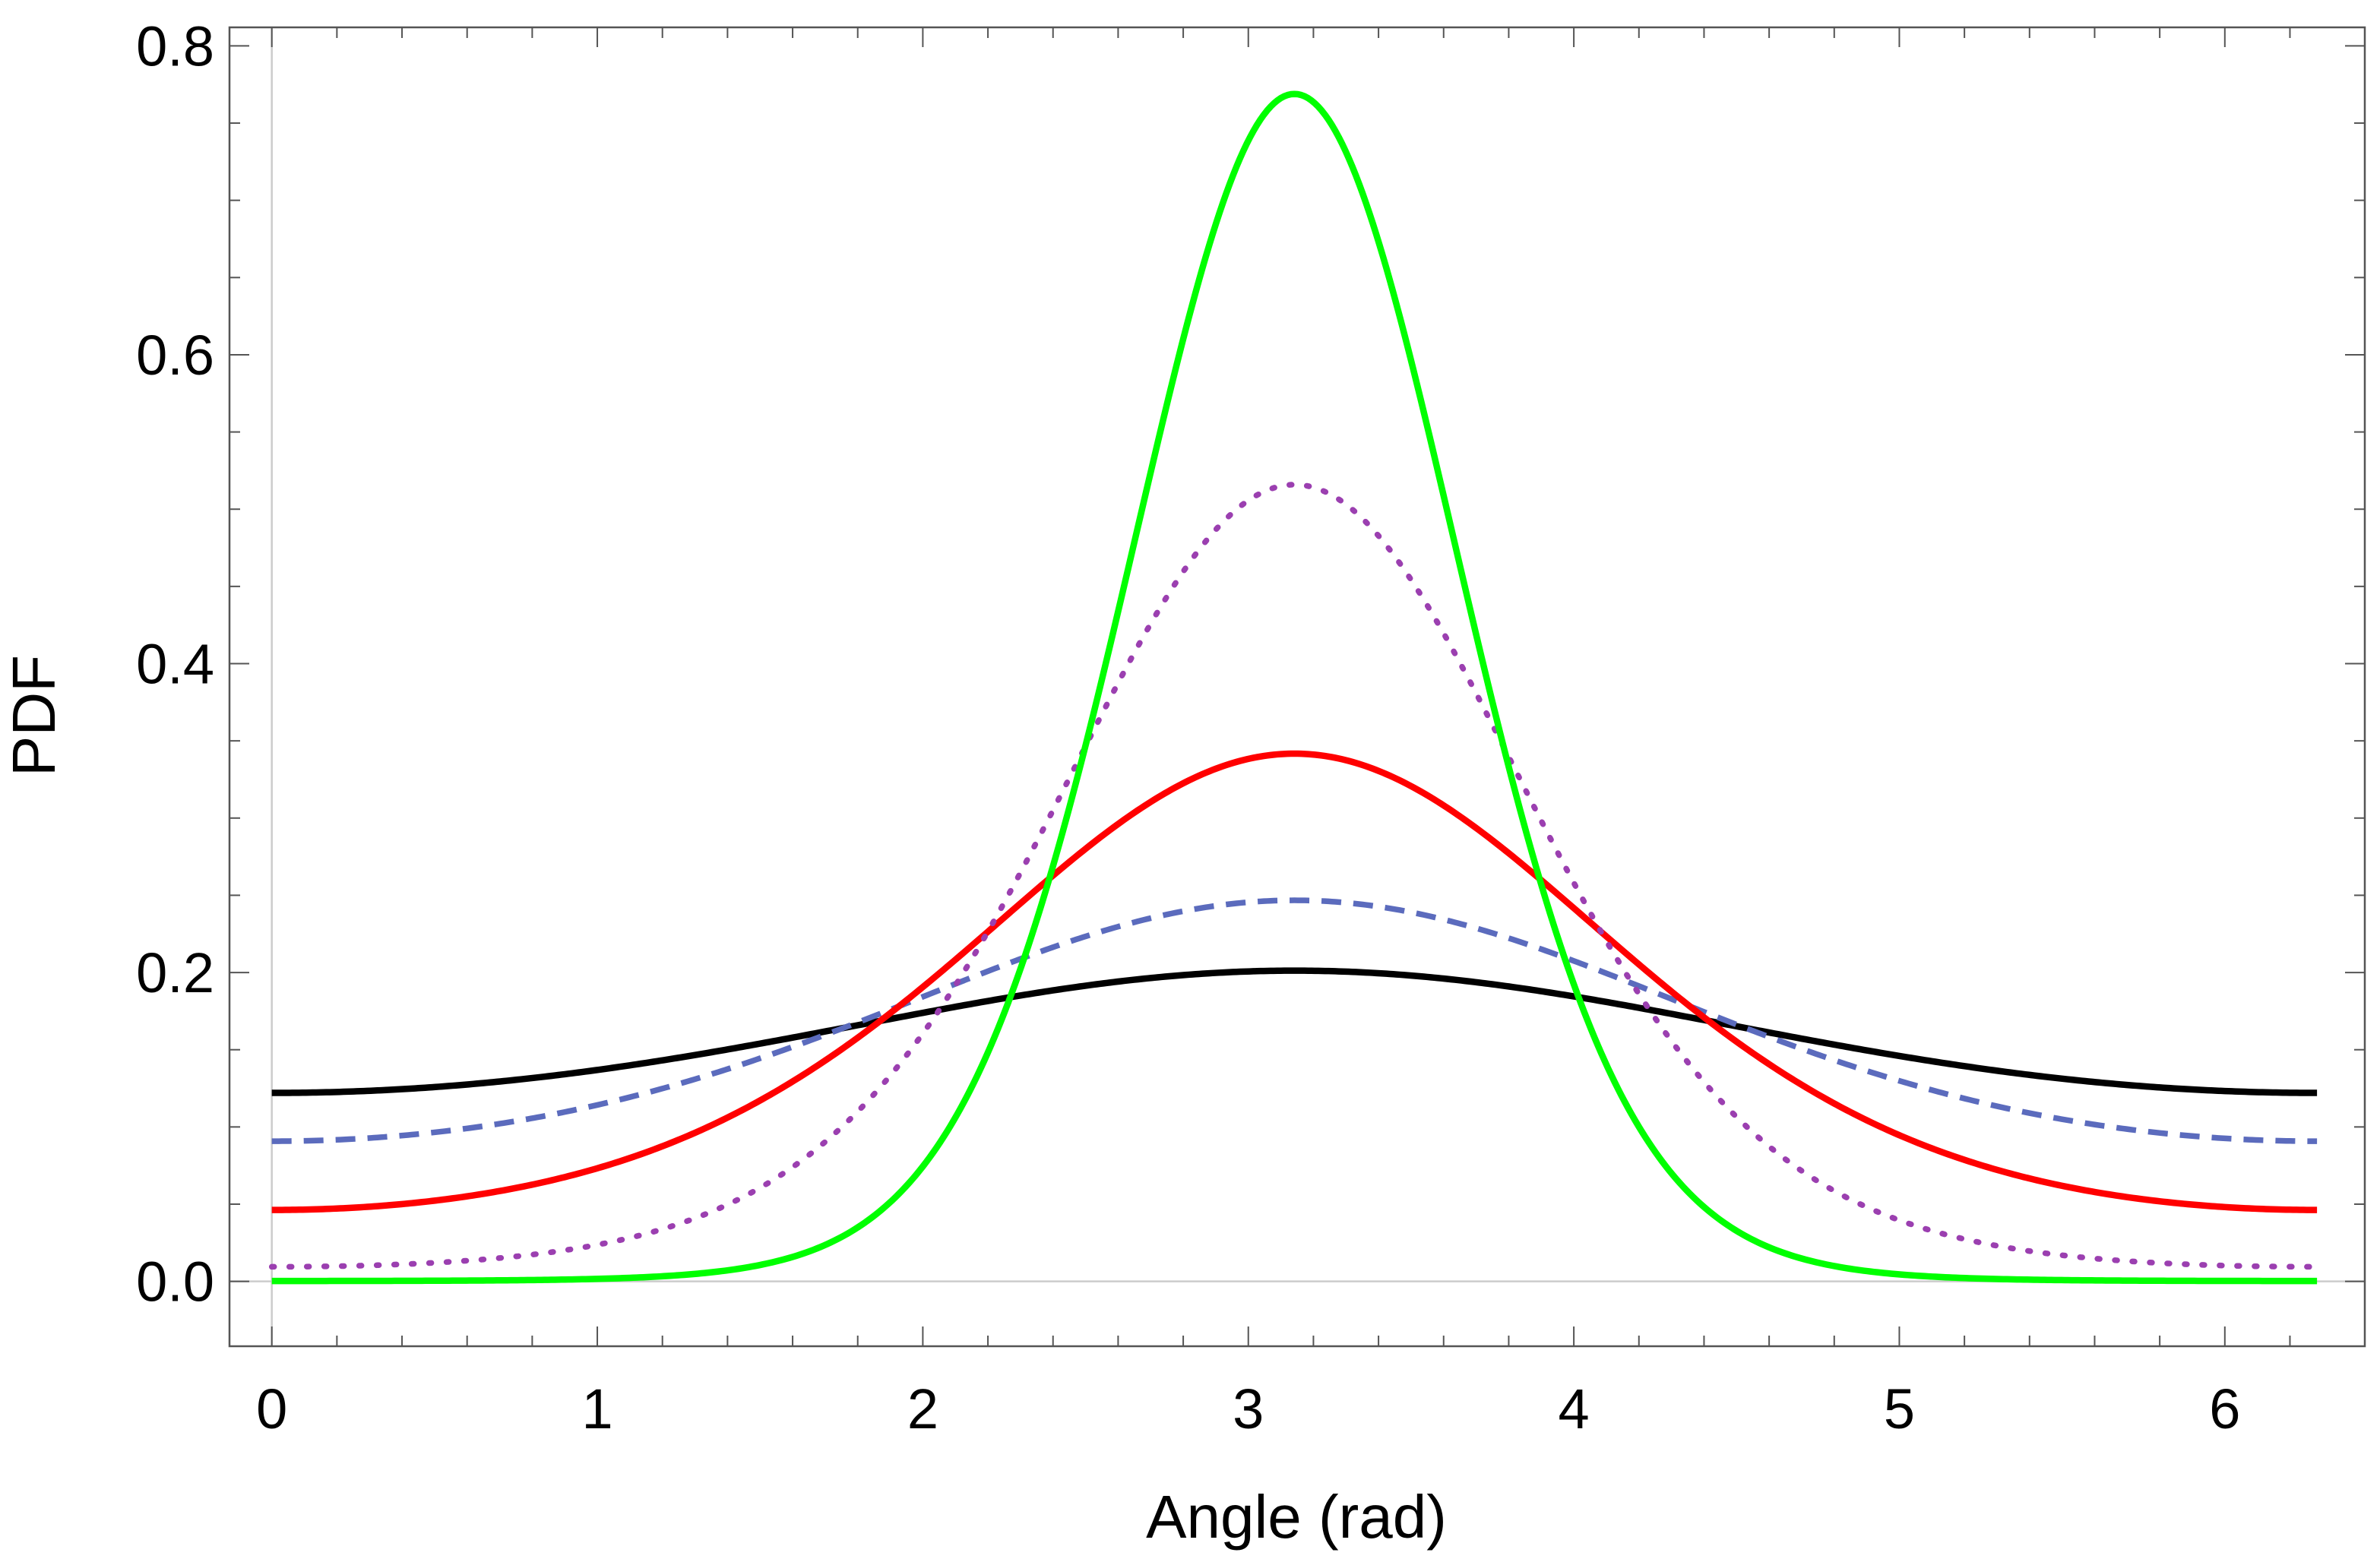 The height and width of the screenshot is (1562, 2380). Describe the element at coordinates (1900, 1408) in the screenshot. I see `x-tick-label: 5` at that location.